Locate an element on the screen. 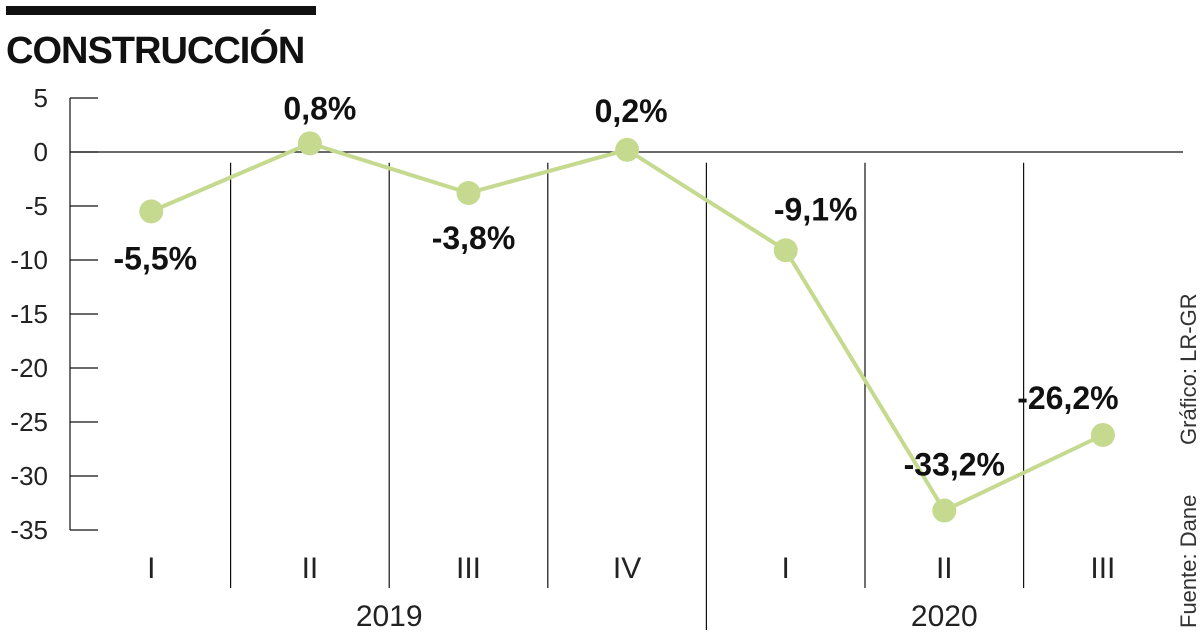  source-note: Fuente: Dane is located at coordinates (1188, 561).